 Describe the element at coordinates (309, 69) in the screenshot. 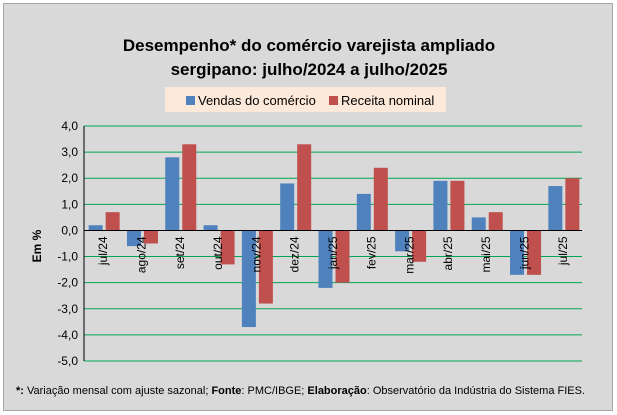

I see `chart-title-line-2: sergipano: julho/2024 a julho/2025` at that location.